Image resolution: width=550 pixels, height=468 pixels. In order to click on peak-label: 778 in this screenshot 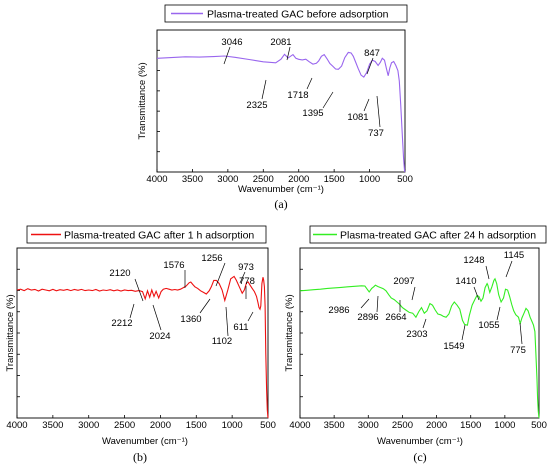, I will do `click(247, 281)`.